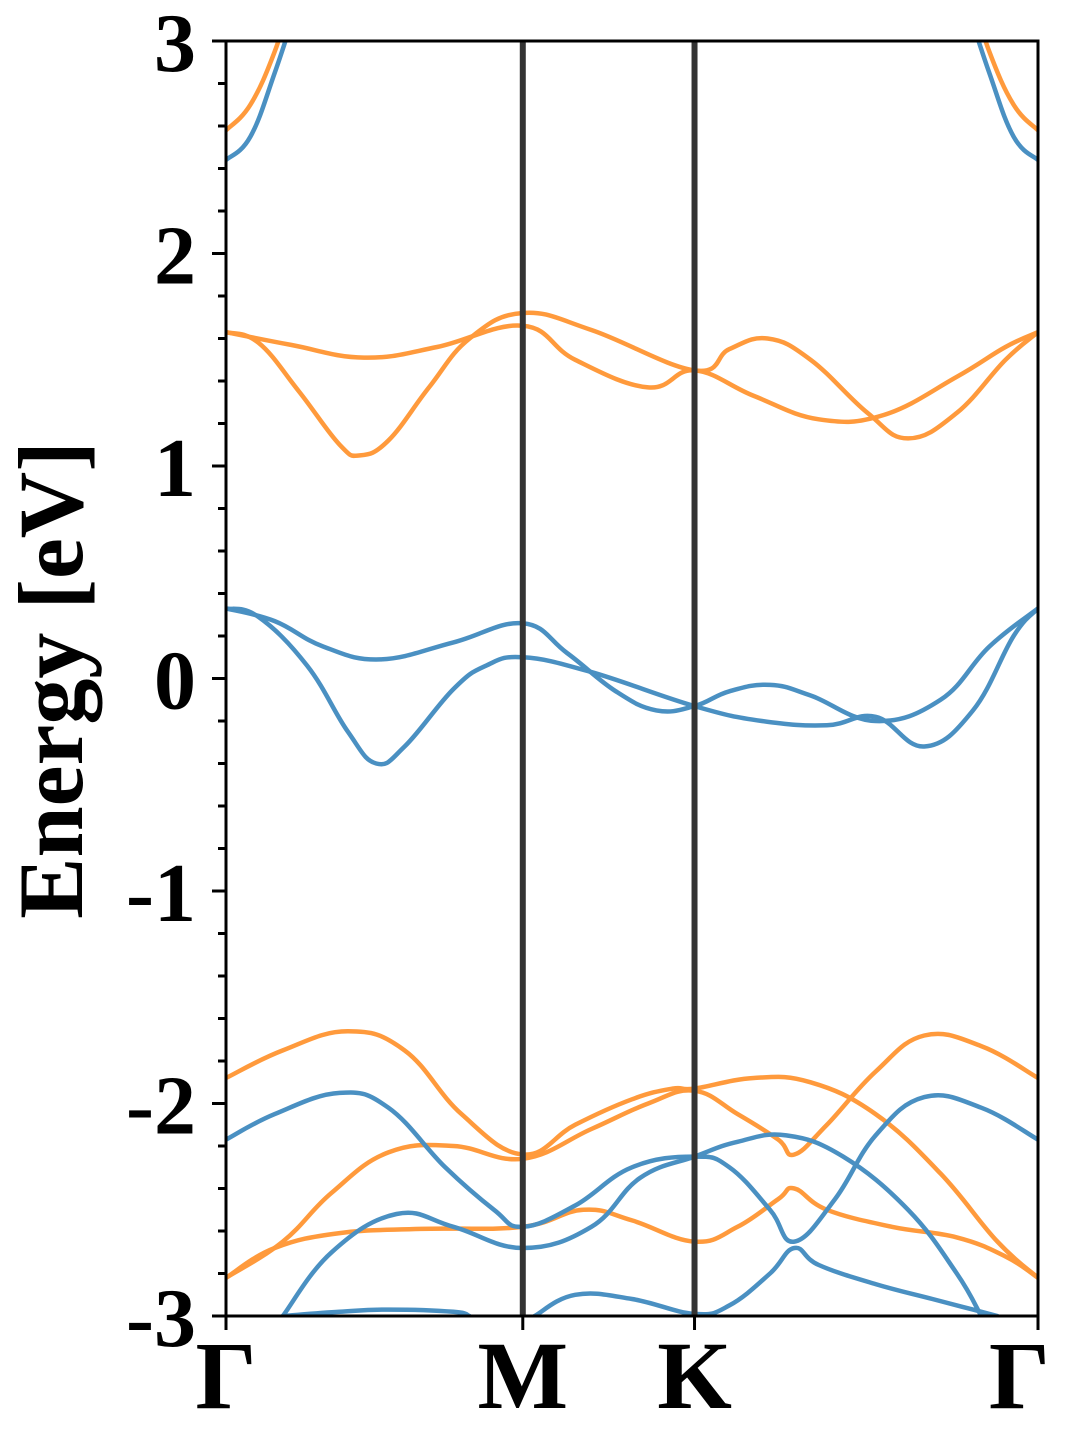  Describe the element at coordinates (161, 893) in the screenshot. I see `y-tick-label: -1` at that location.